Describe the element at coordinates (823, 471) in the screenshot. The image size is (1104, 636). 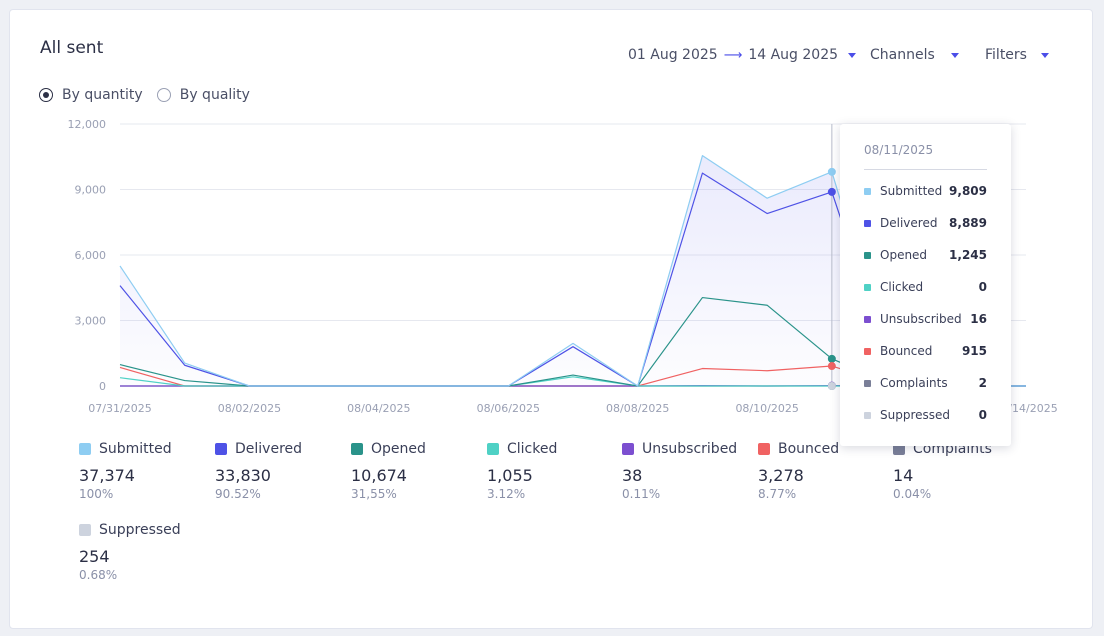
I see `legend-item-bounced: Bounced 3,278 8.77%` at that location.